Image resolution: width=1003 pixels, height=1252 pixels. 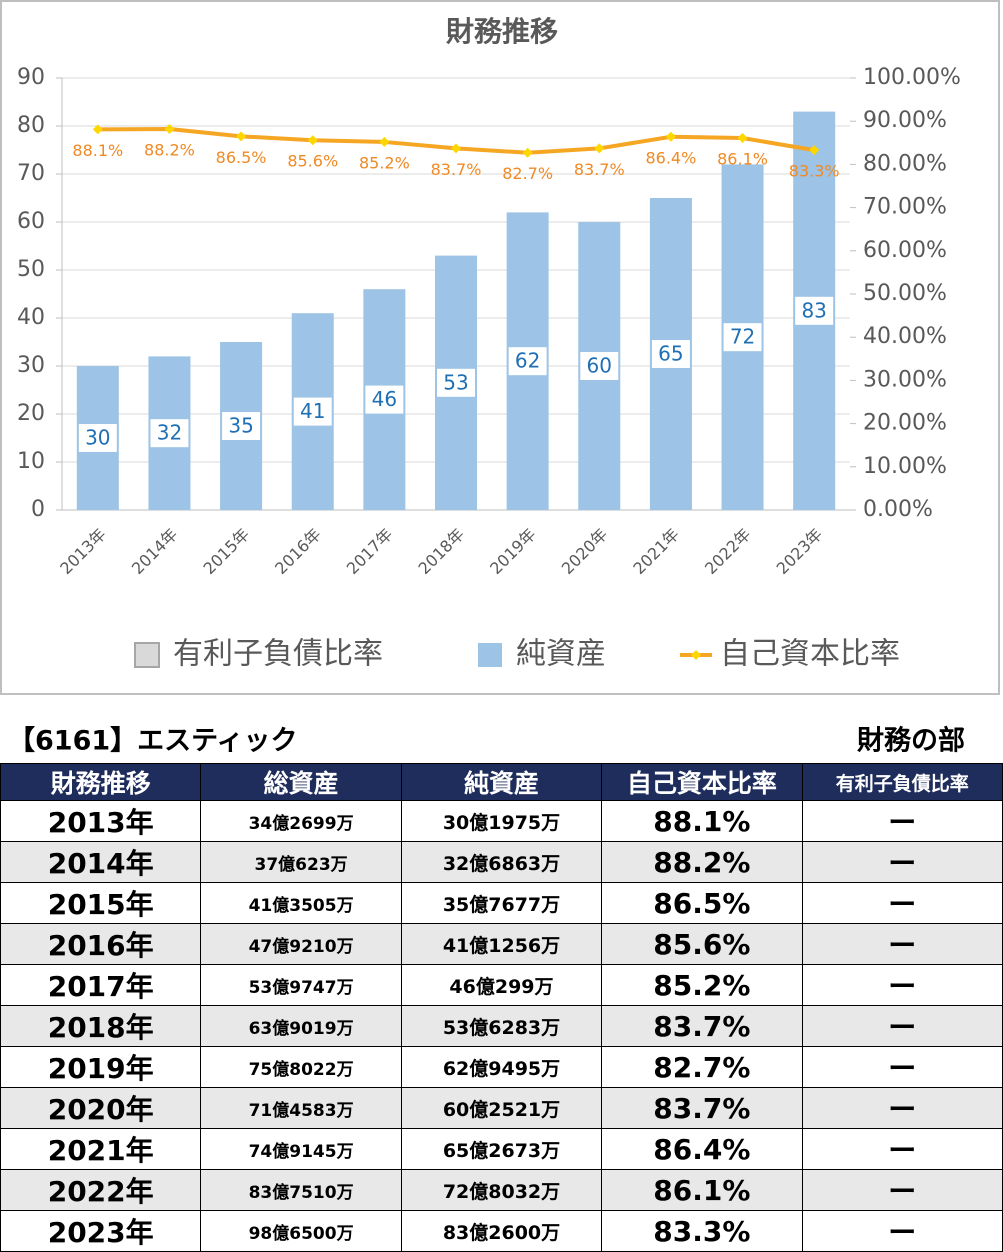 What do you see at coordinates (490, 655) in the screenshot?
I see `legend-swatch` at bounding box center [490, 655].